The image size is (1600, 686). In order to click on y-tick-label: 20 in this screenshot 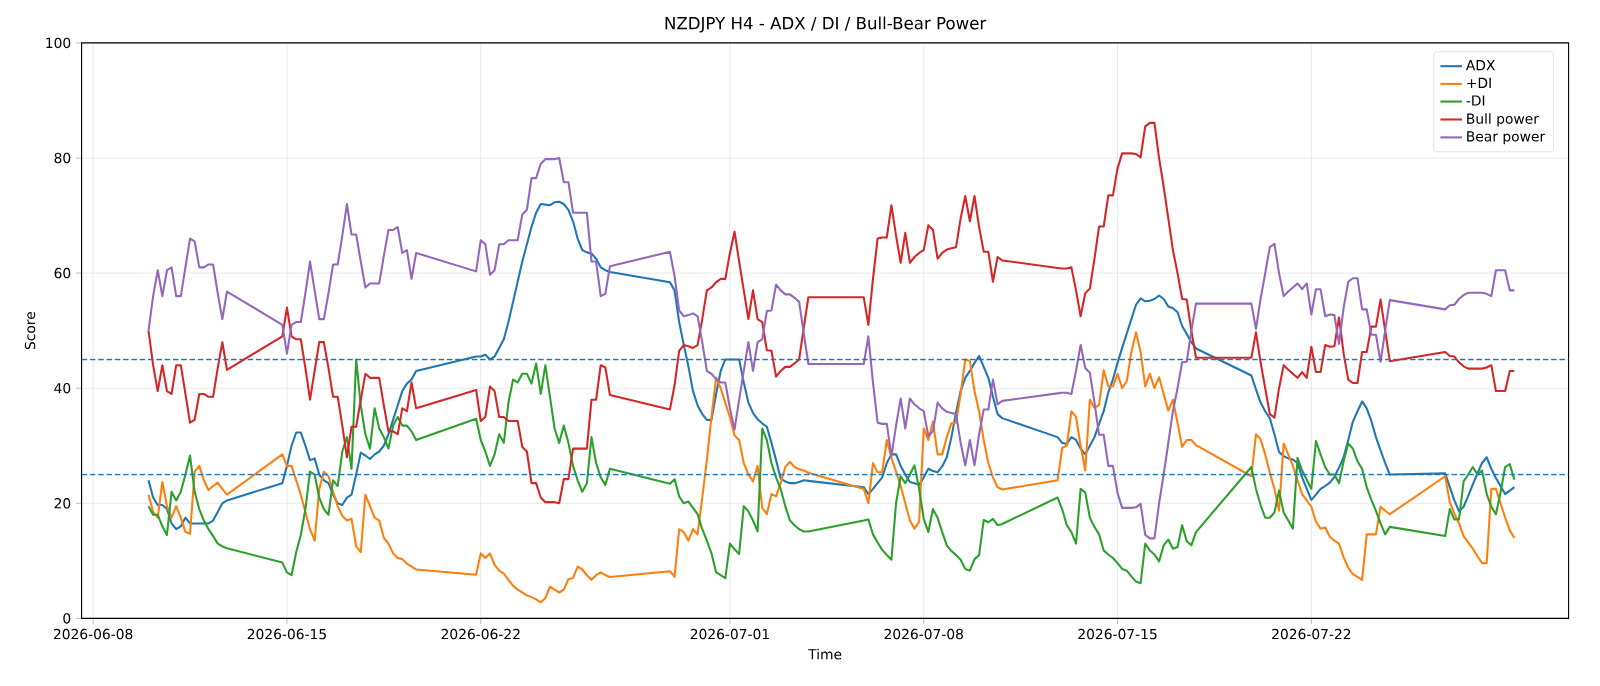, I will do `click(62, 503)`.